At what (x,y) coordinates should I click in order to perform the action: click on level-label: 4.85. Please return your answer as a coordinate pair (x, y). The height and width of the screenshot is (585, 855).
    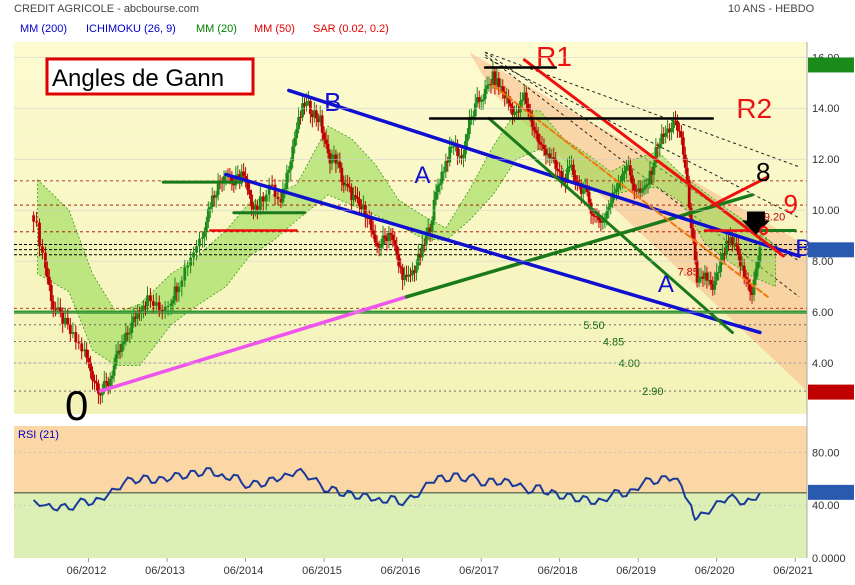
    Looking at the image, I should click on (613, 342).